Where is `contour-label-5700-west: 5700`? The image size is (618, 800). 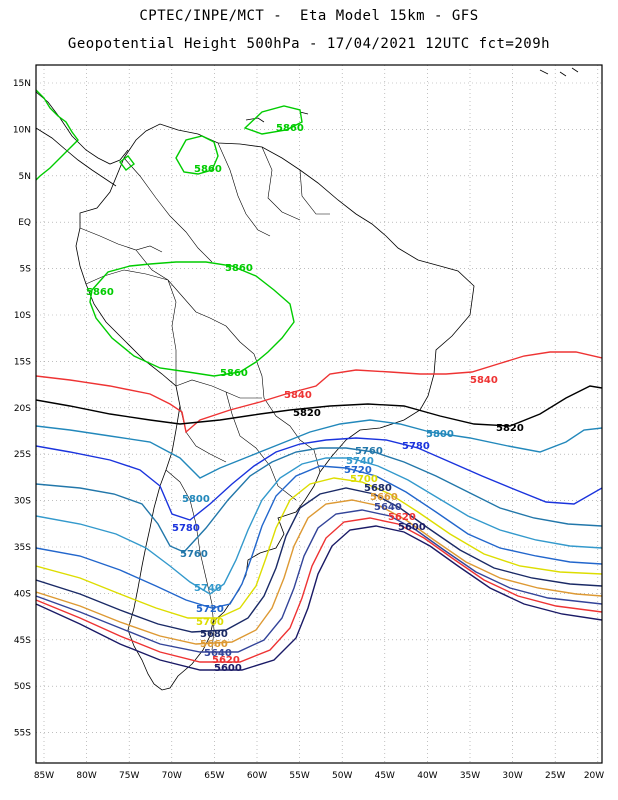
contour-label-5700-west: 5700 is located at coordinates (210, 622).